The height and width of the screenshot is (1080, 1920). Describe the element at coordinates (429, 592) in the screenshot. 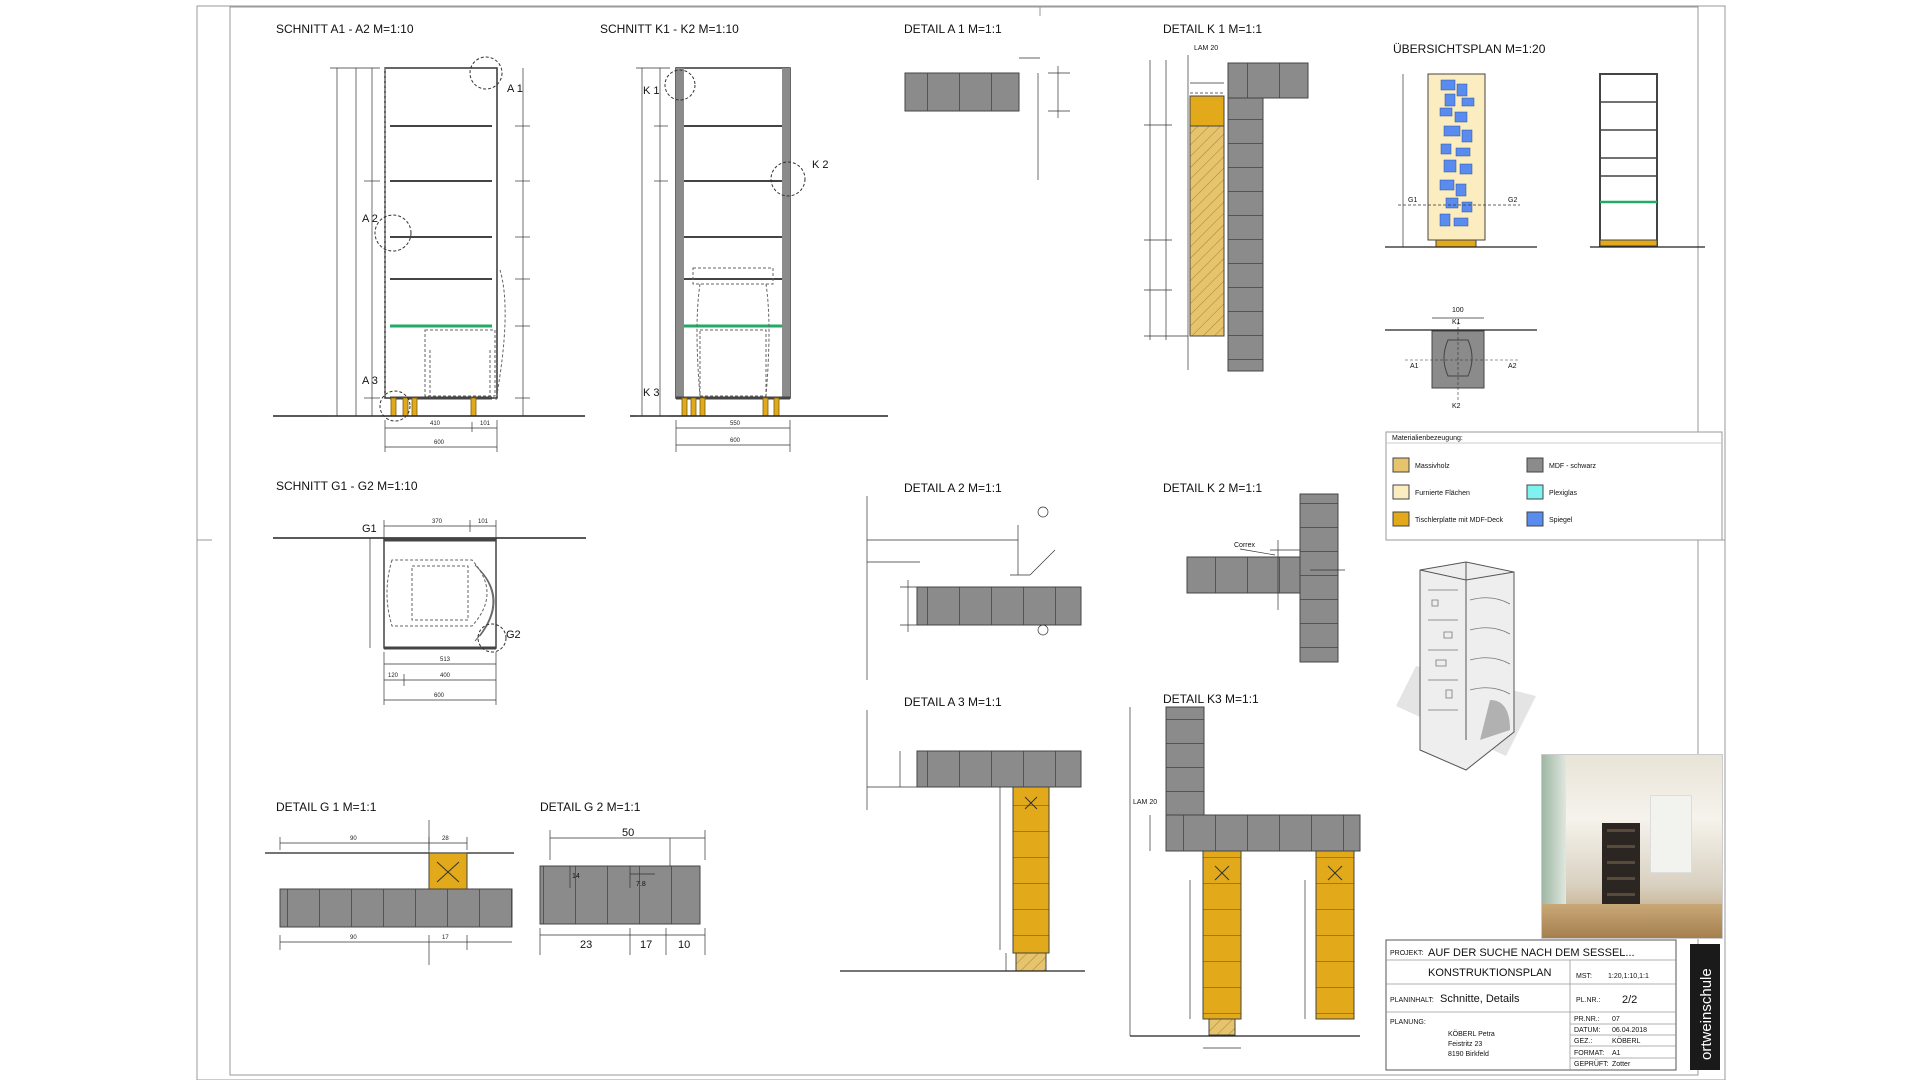

I see `section-g1-g2: SCHNITT G1 - G2 M=1:10 G1 G2` at that location.